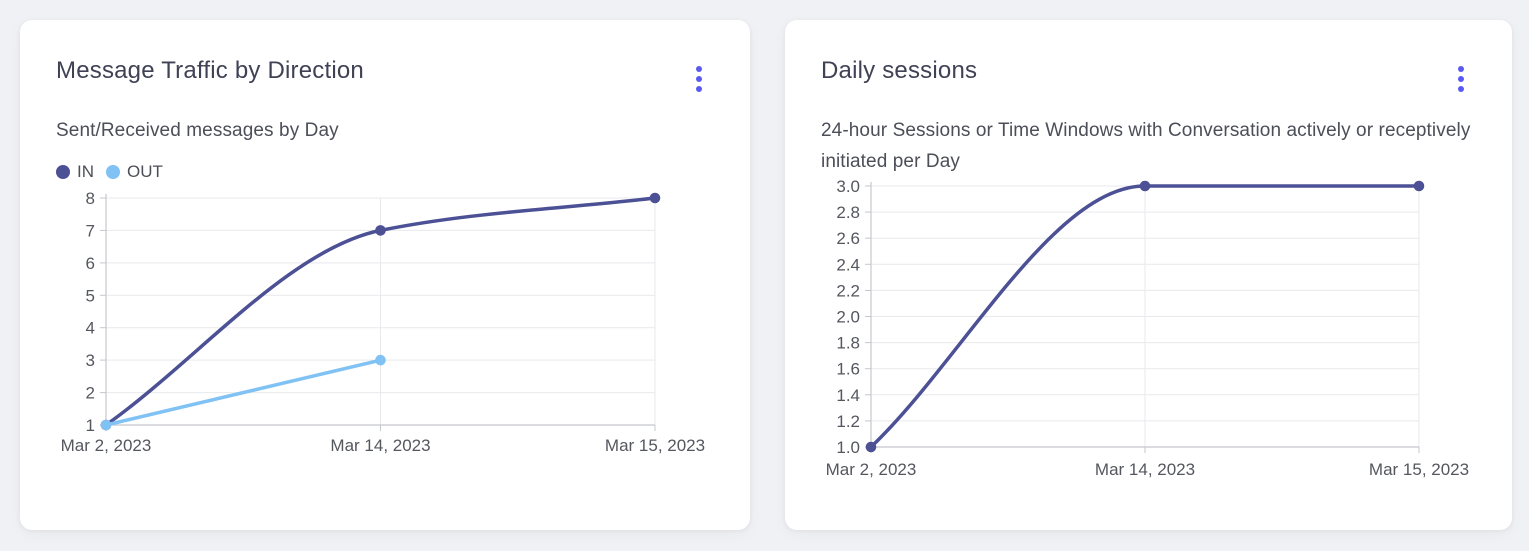  I want to click on legend-dot-in, so click(63, 172).